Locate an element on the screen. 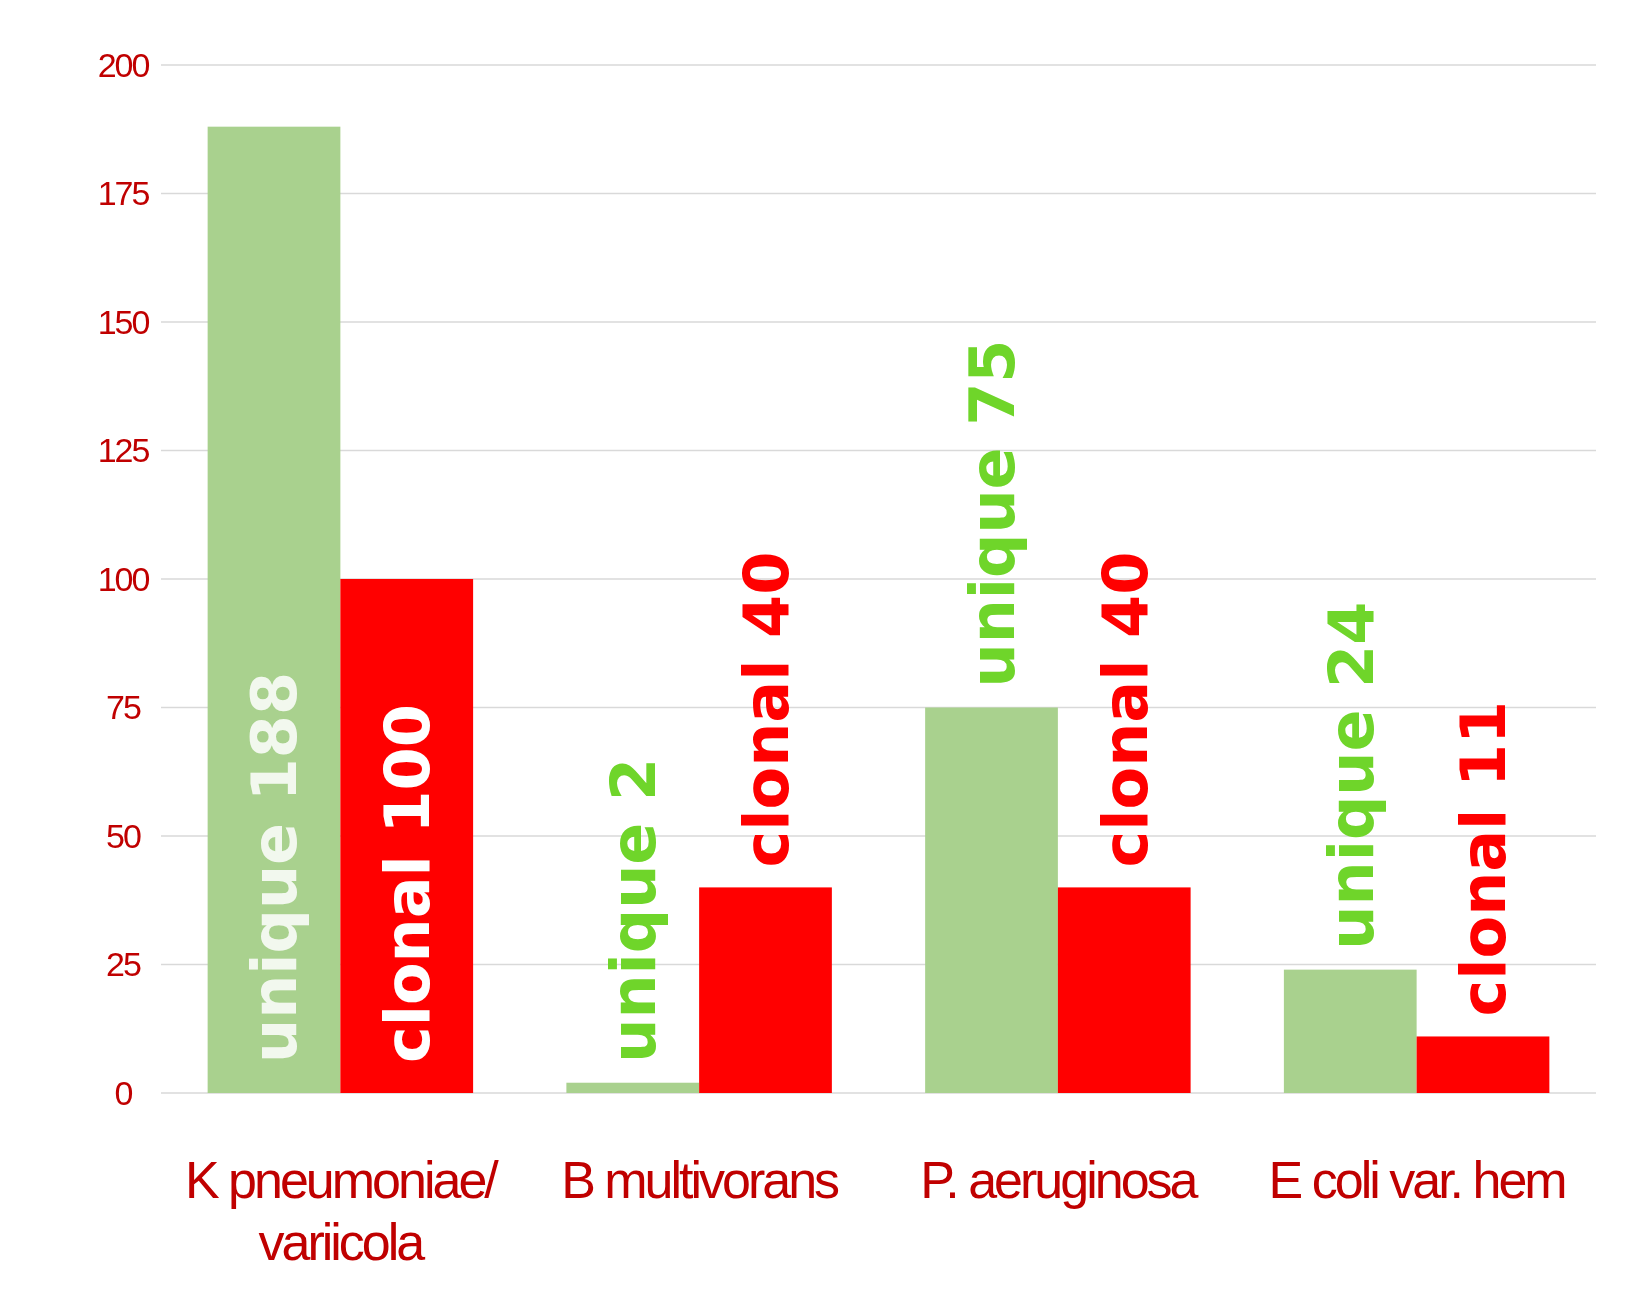  data-label: clonal 11 is located at coordinates (1484, 858).